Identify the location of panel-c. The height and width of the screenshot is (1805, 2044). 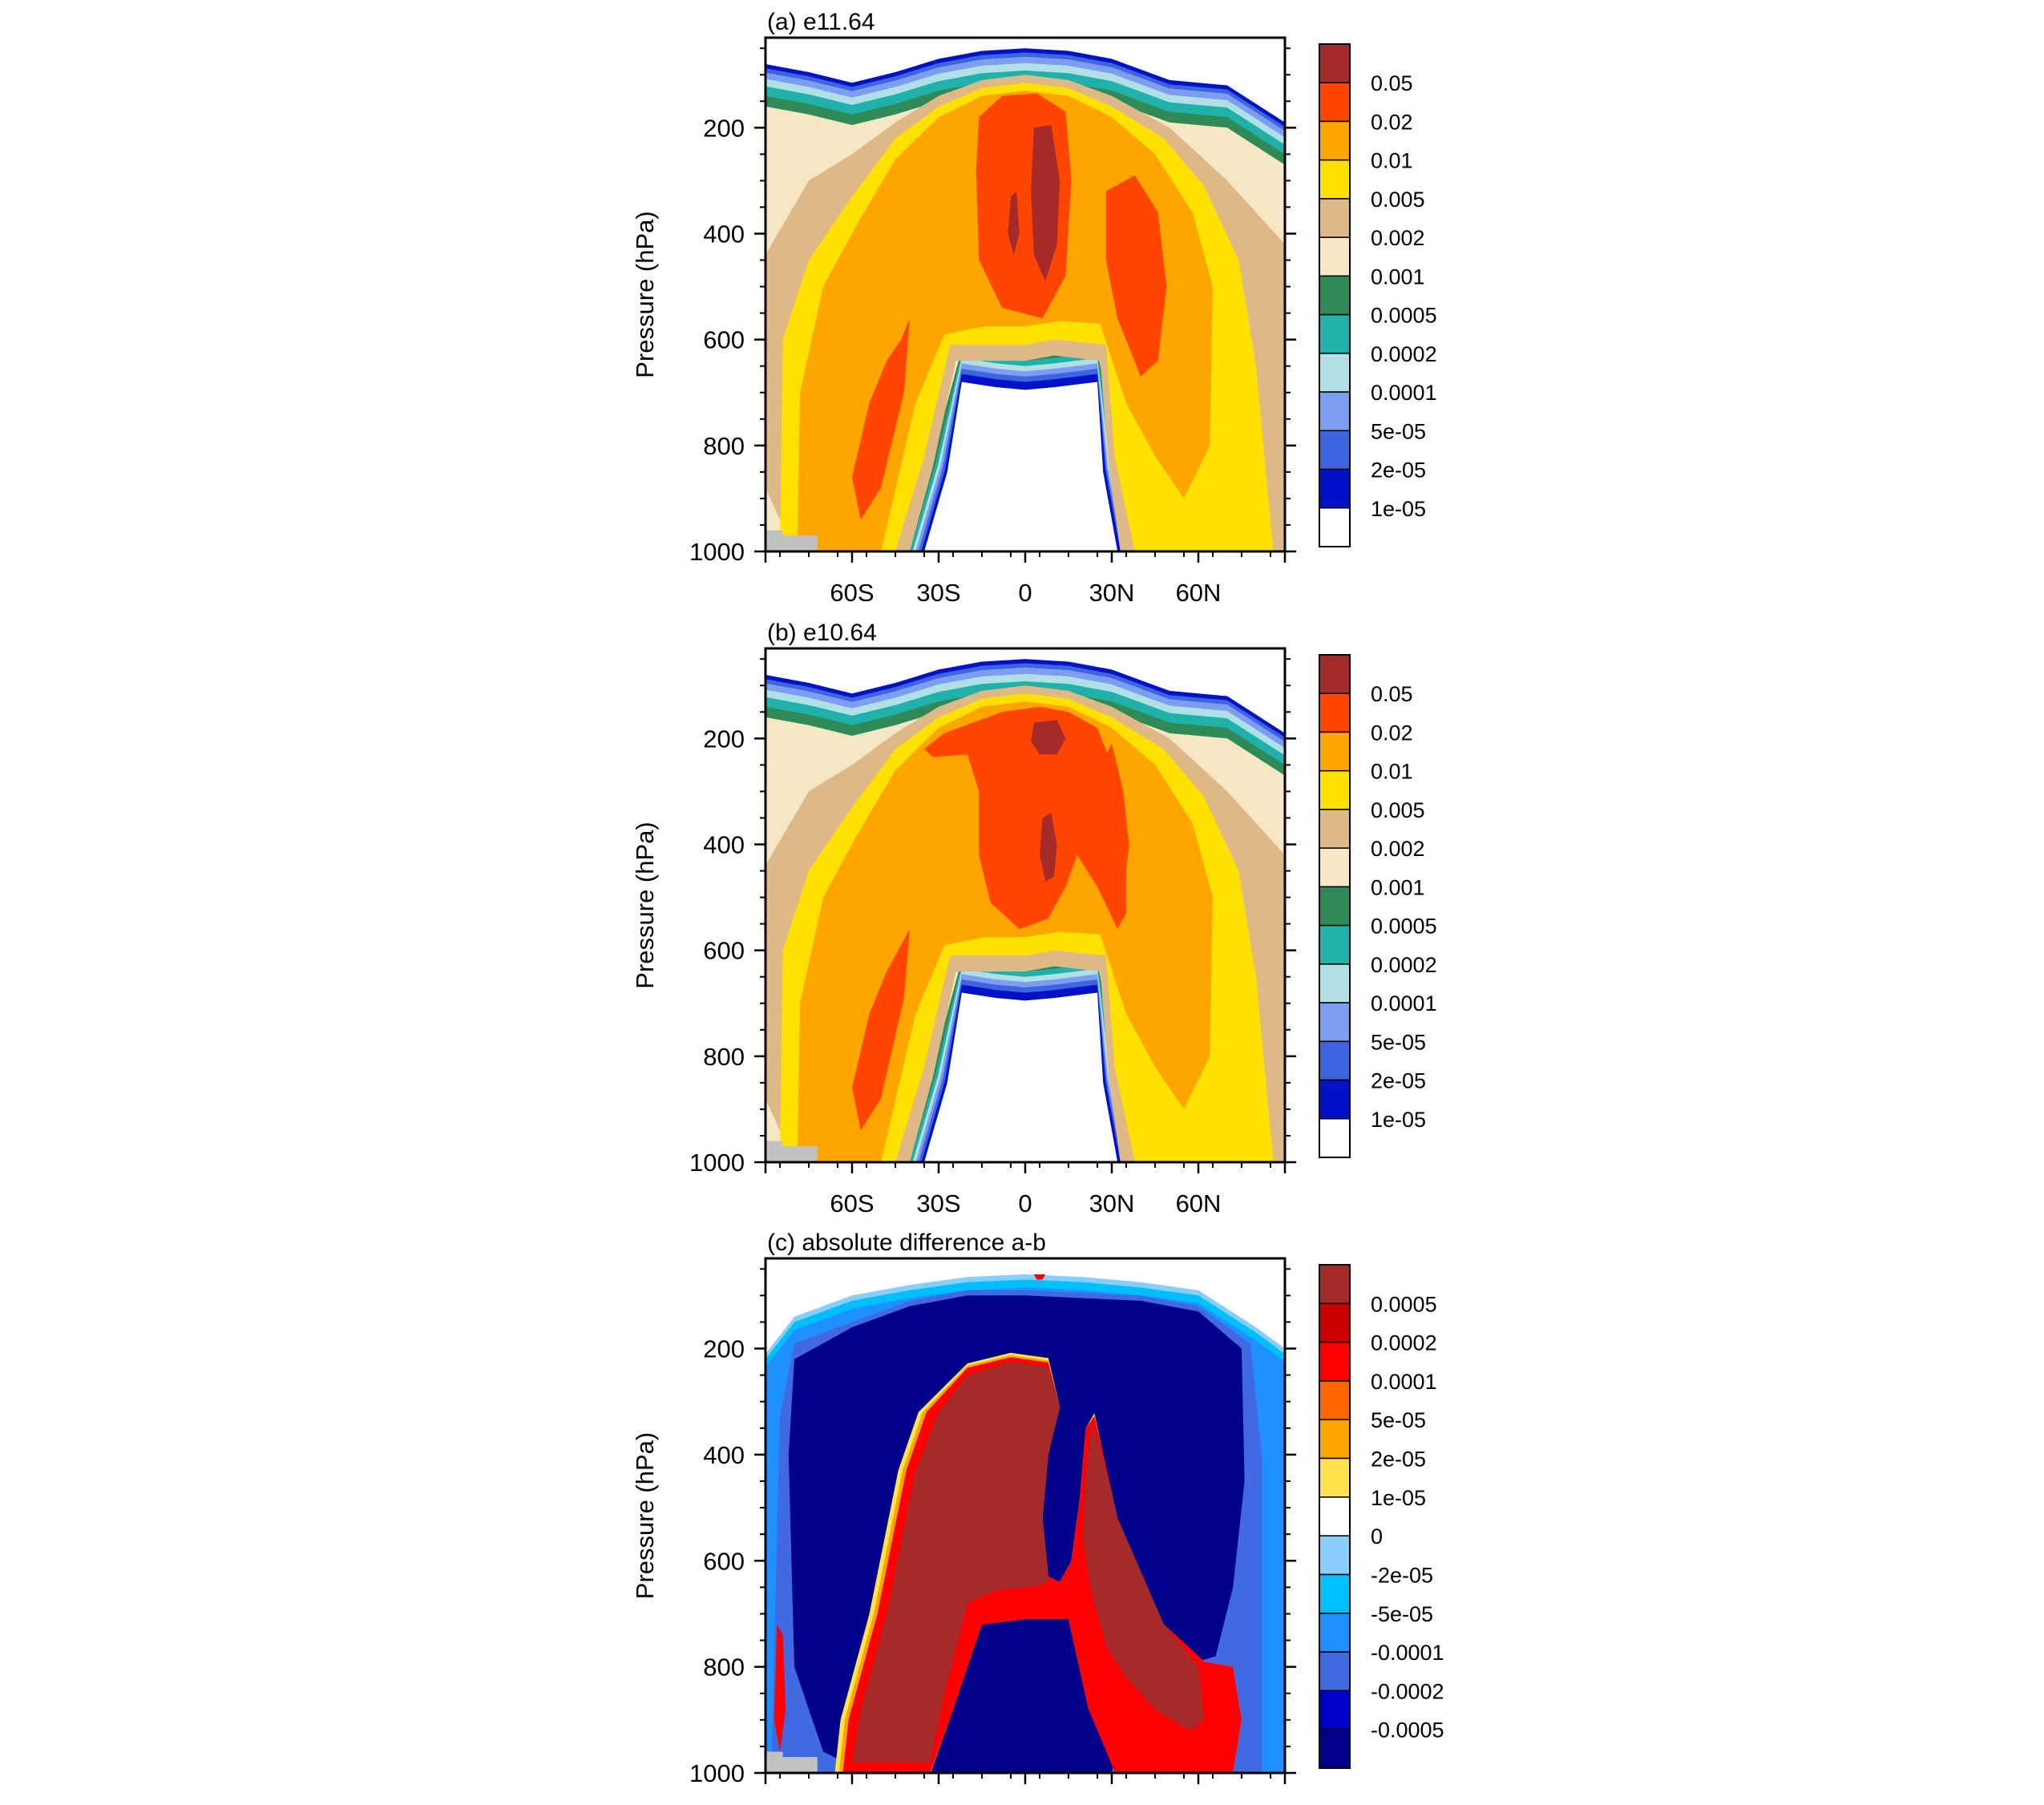
(1025, 1515).